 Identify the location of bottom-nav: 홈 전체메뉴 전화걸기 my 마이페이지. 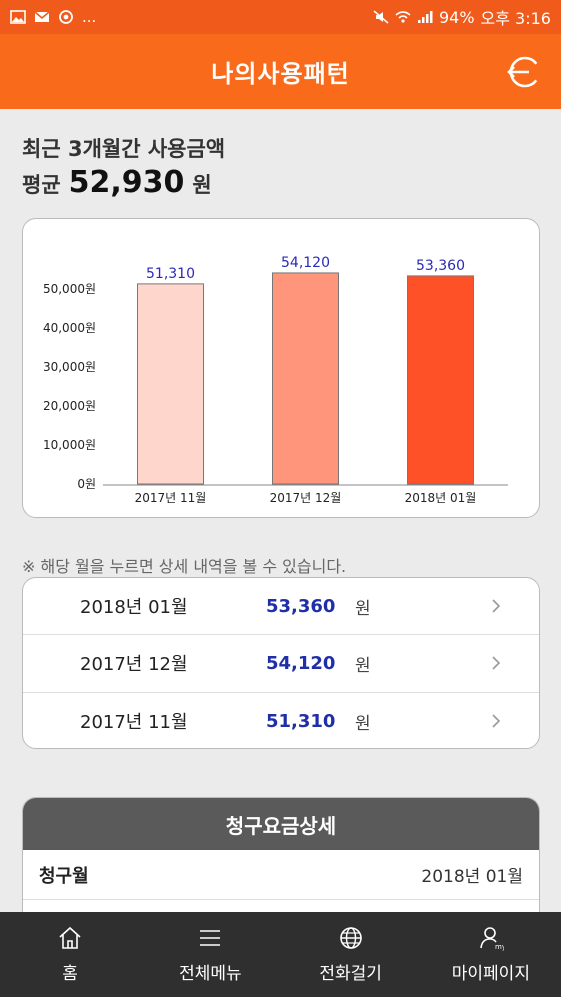
(280, 954).